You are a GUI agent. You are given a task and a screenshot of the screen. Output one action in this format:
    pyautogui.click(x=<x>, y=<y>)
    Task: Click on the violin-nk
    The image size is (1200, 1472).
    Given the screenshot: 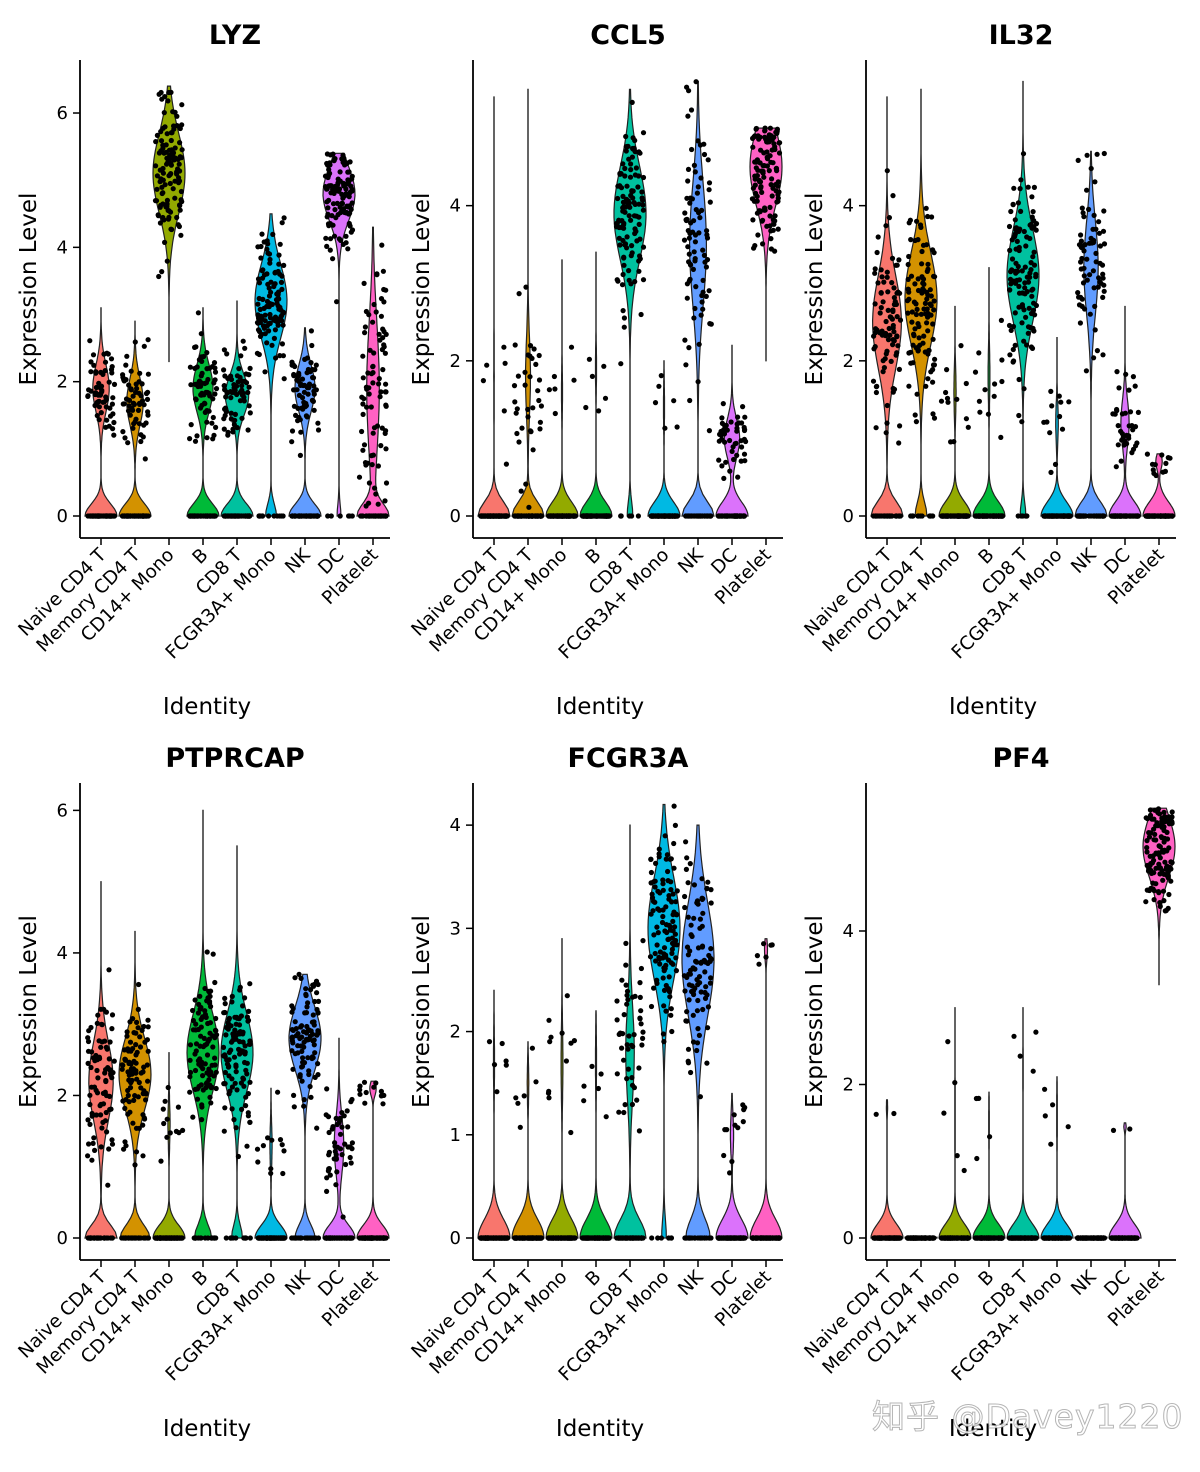 What is the action you would take?
    pyautogui.click(x=305, y=423)
    